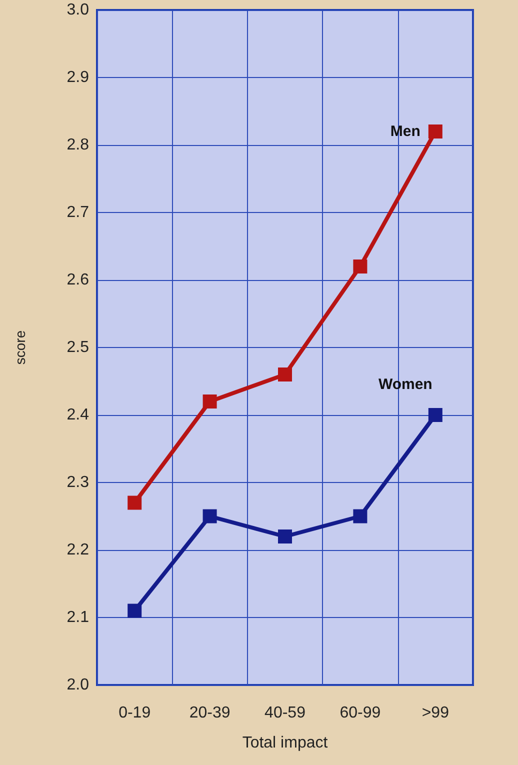  I want to click on y-tick-label: 3.0, so click(78, 10).